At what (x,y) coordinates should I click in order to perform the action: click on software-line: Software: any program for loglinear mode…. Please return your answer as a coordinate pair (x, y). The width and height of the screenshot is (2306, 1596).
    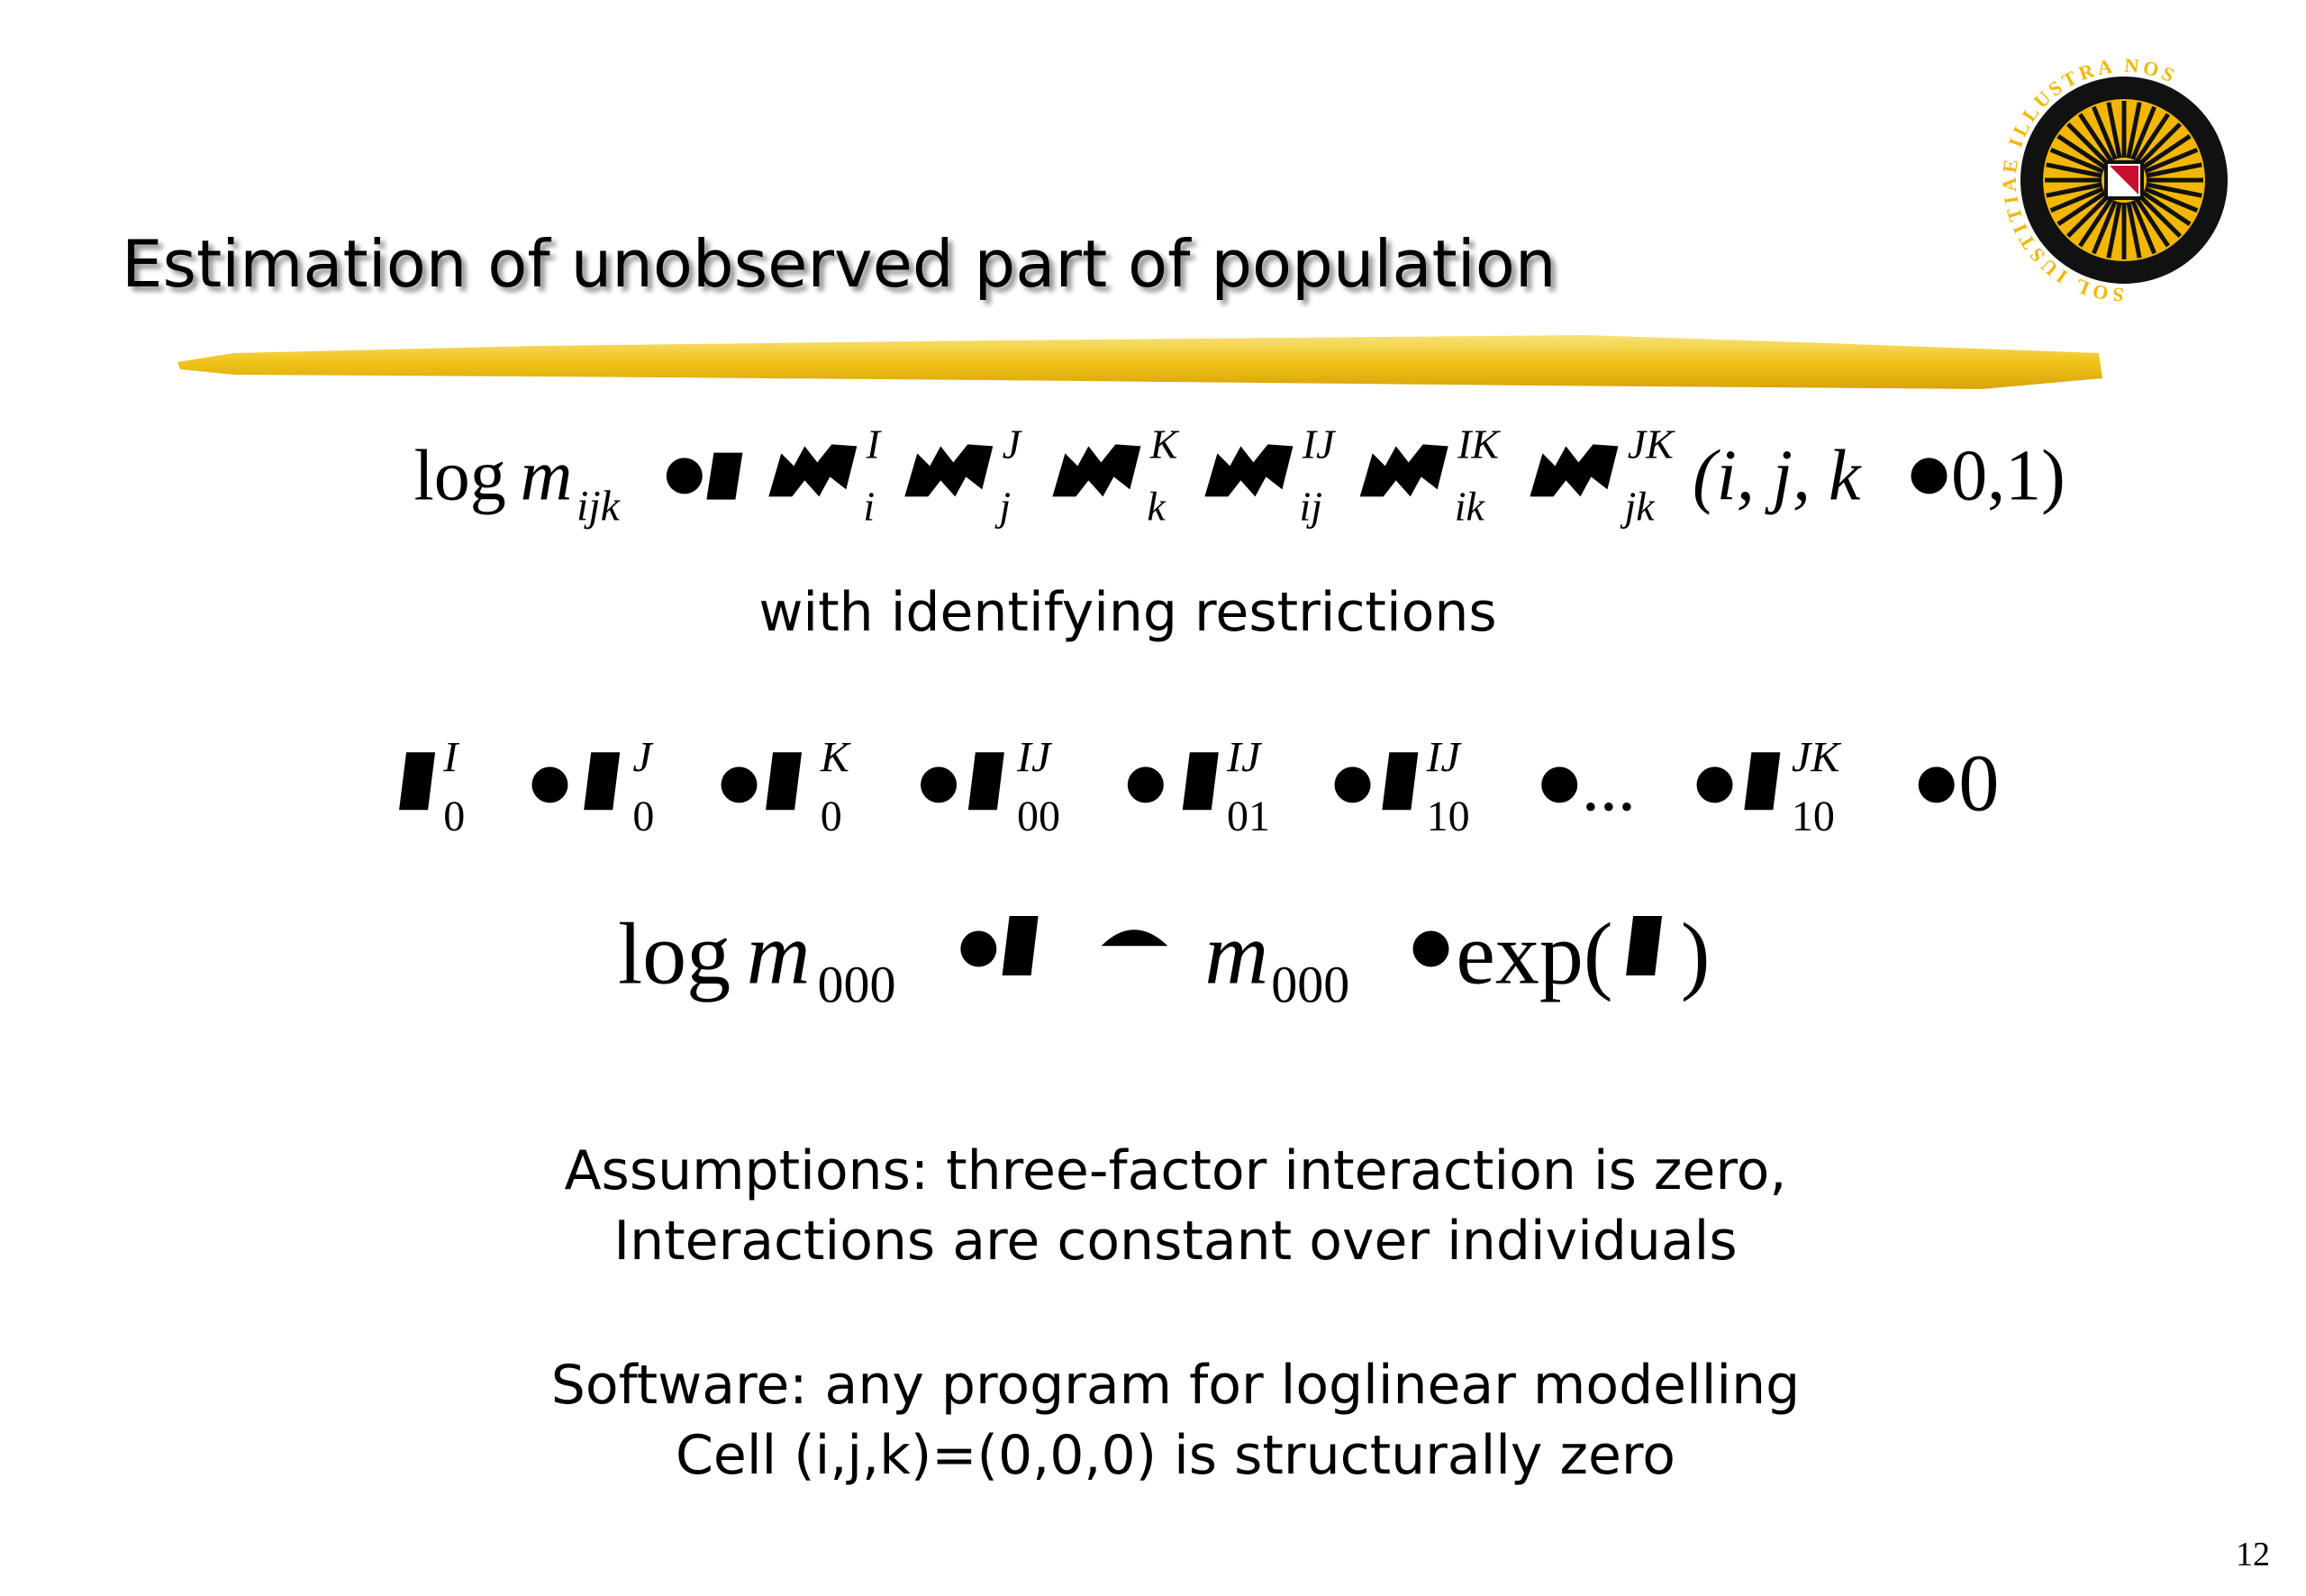
    Looking at the image, I should click on (1175, 1385).